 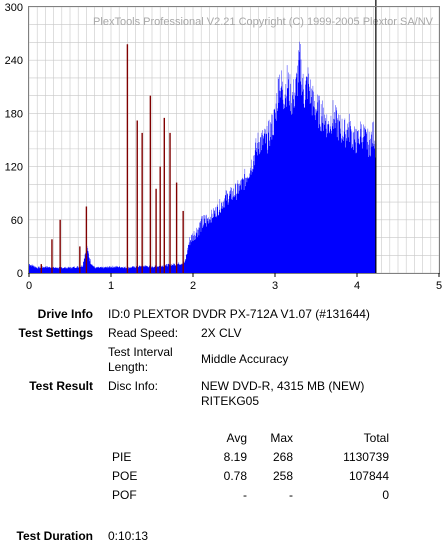 I want to click on y-tick-label: 180, so click(x=14, y=114).